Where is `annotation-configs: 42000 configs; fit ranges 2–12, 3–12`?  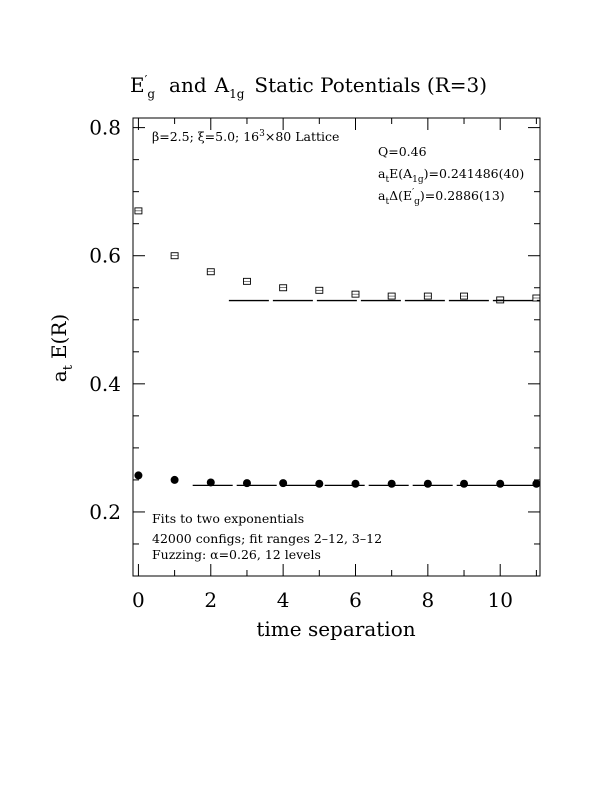 annotation-configs: 42000 configs; fit ranges 2–12, 3–12 is located at coordinates (267, 538).